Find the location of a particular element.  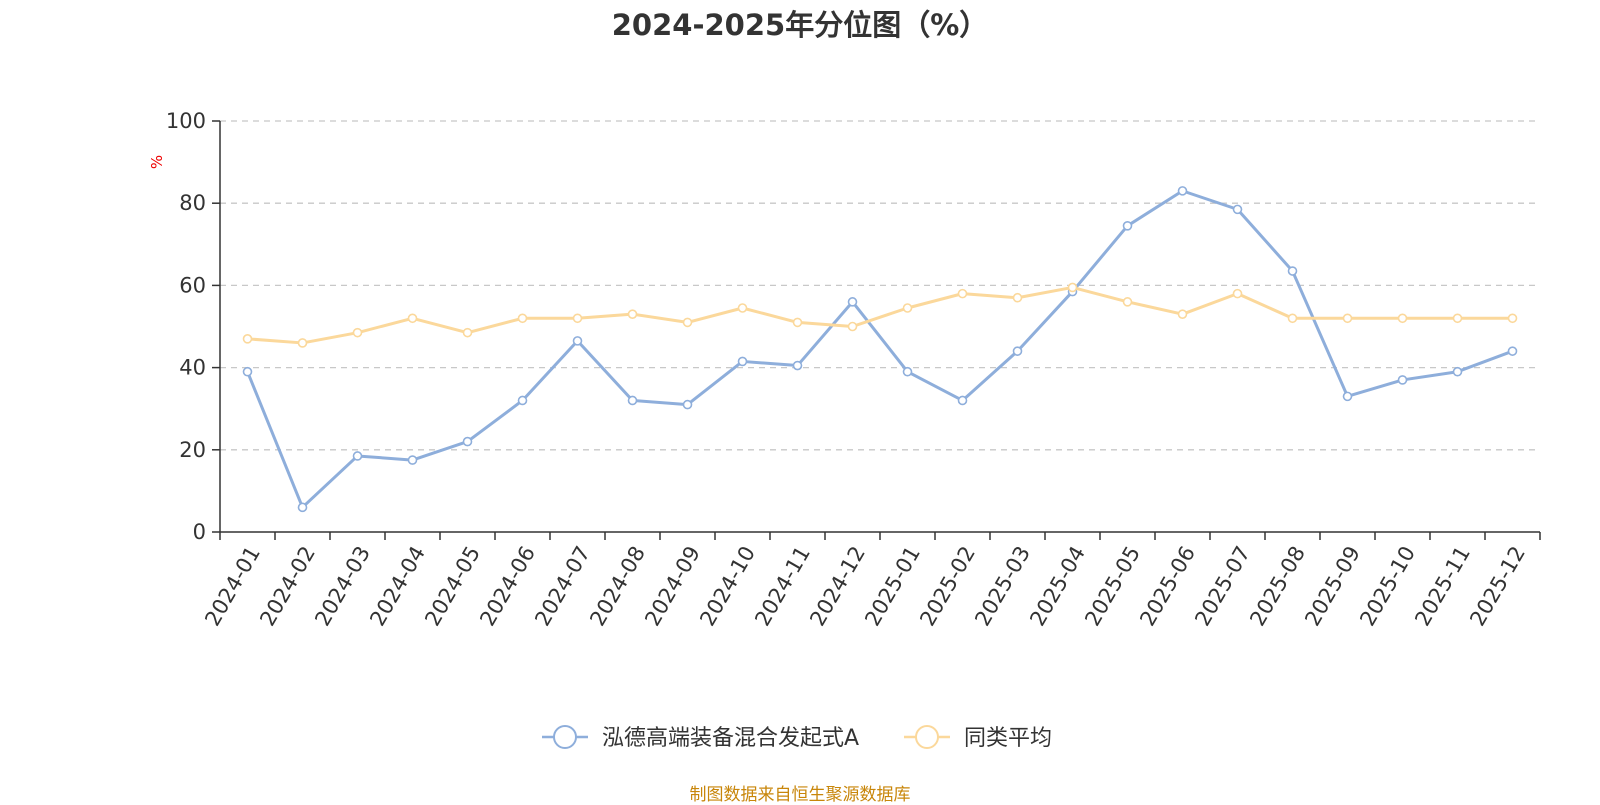

legend-item-0: 泓德高端装备混合发起式A is located at coordinates (700, 738).